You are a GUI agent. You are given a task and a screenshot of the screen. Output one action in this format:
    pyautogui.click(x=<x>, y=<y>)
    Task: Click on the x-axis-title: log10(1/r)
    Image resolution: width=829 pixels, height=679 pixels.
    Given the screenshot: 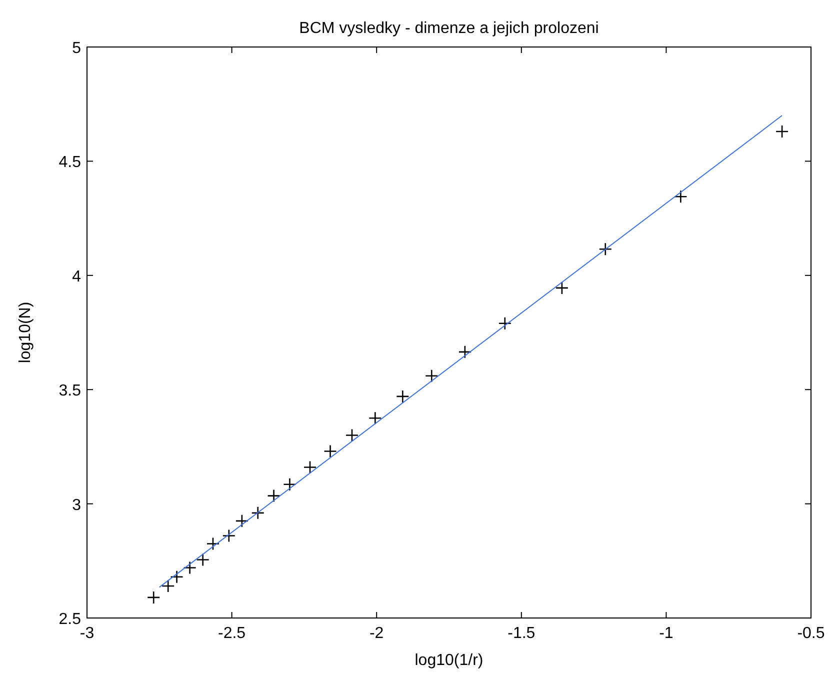 What is the action you would take?
    pyautogui.click(x=449, y=660)
    